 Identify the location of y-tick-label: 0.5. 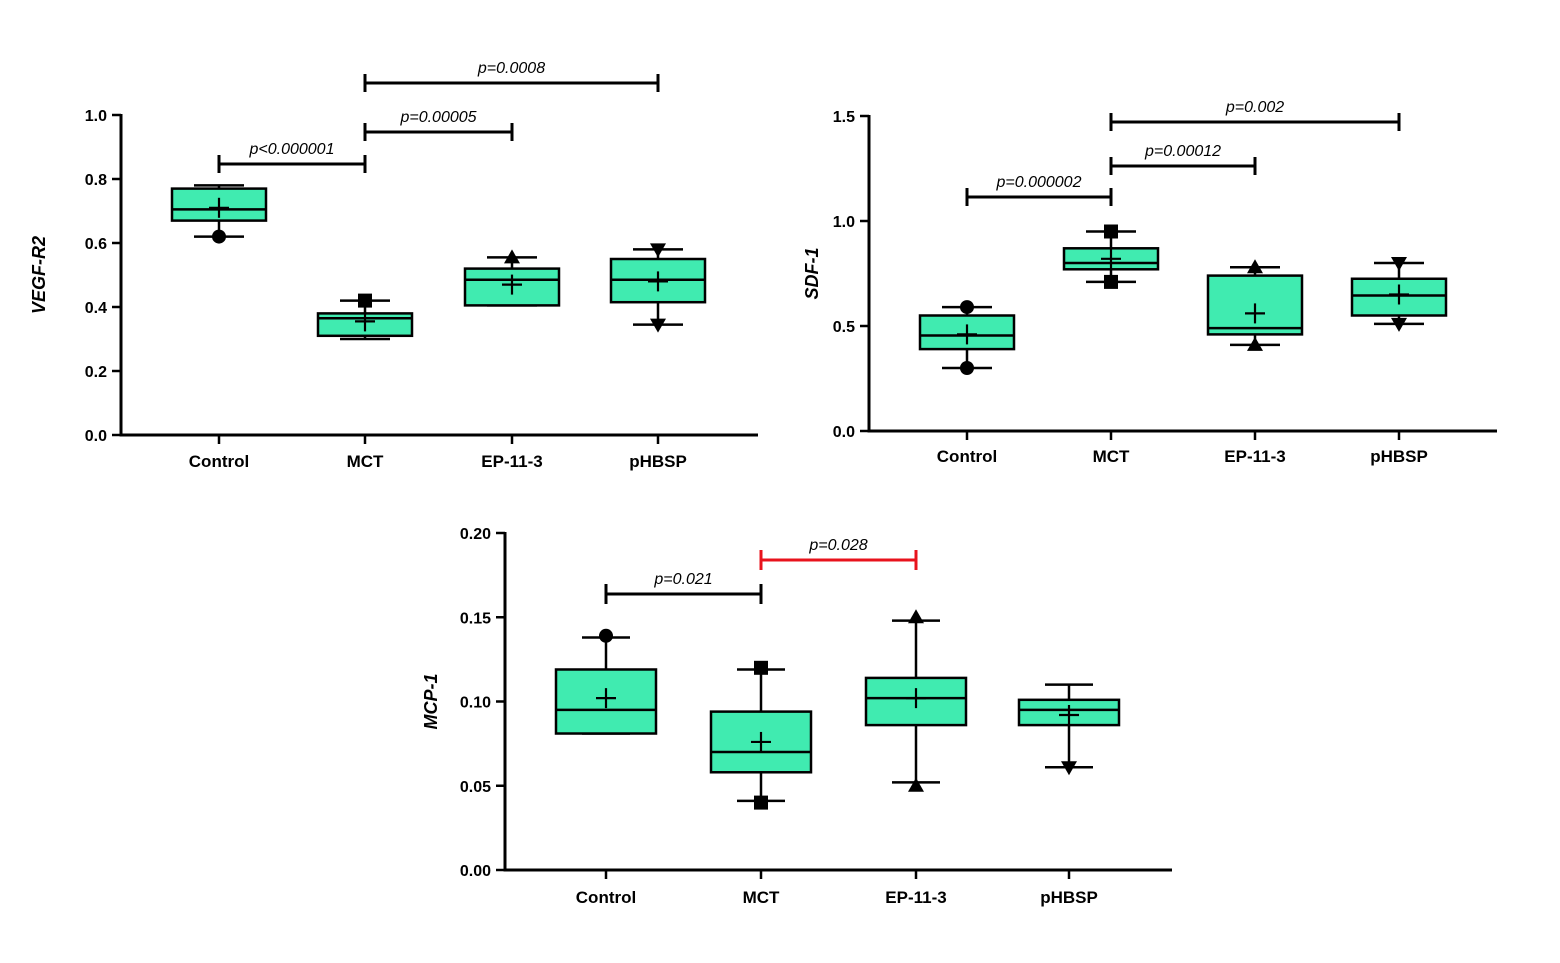
(844, 327).